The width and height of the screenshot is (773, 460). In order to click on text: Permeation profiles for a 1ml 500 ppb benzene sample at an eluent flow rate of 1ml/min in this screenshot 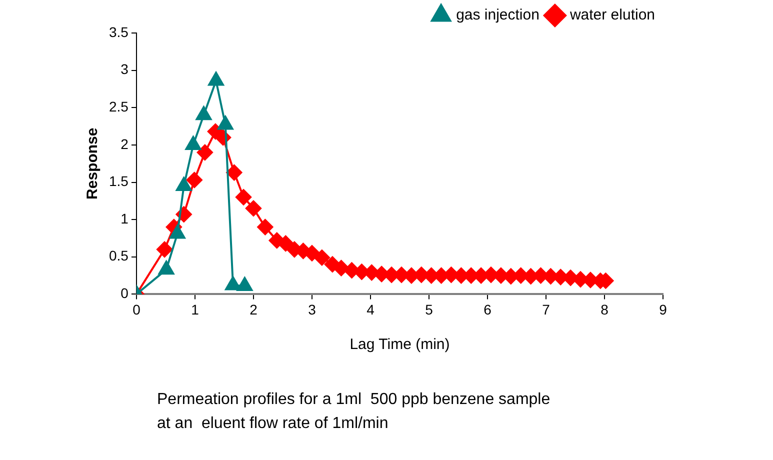, I will do `click(353, 412)`.